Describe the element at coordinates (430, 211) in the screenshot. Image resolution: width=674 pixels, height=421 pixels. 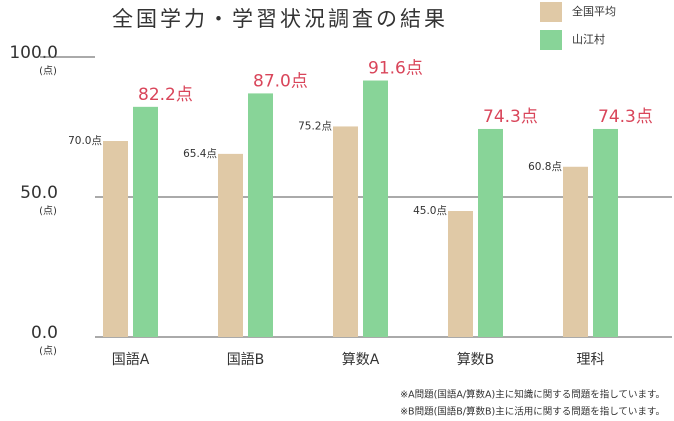
I see `value-label: 45.0点` at that location.